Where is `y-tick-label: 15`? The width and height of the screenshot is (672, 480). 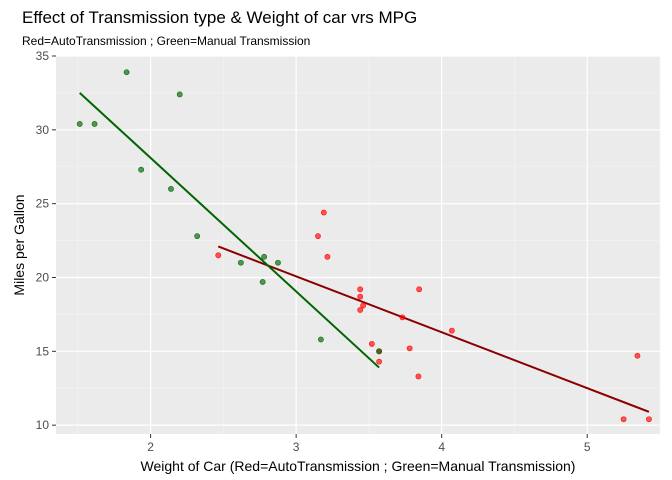 y-tick-label: 15 is located at coordinates (43, 351).